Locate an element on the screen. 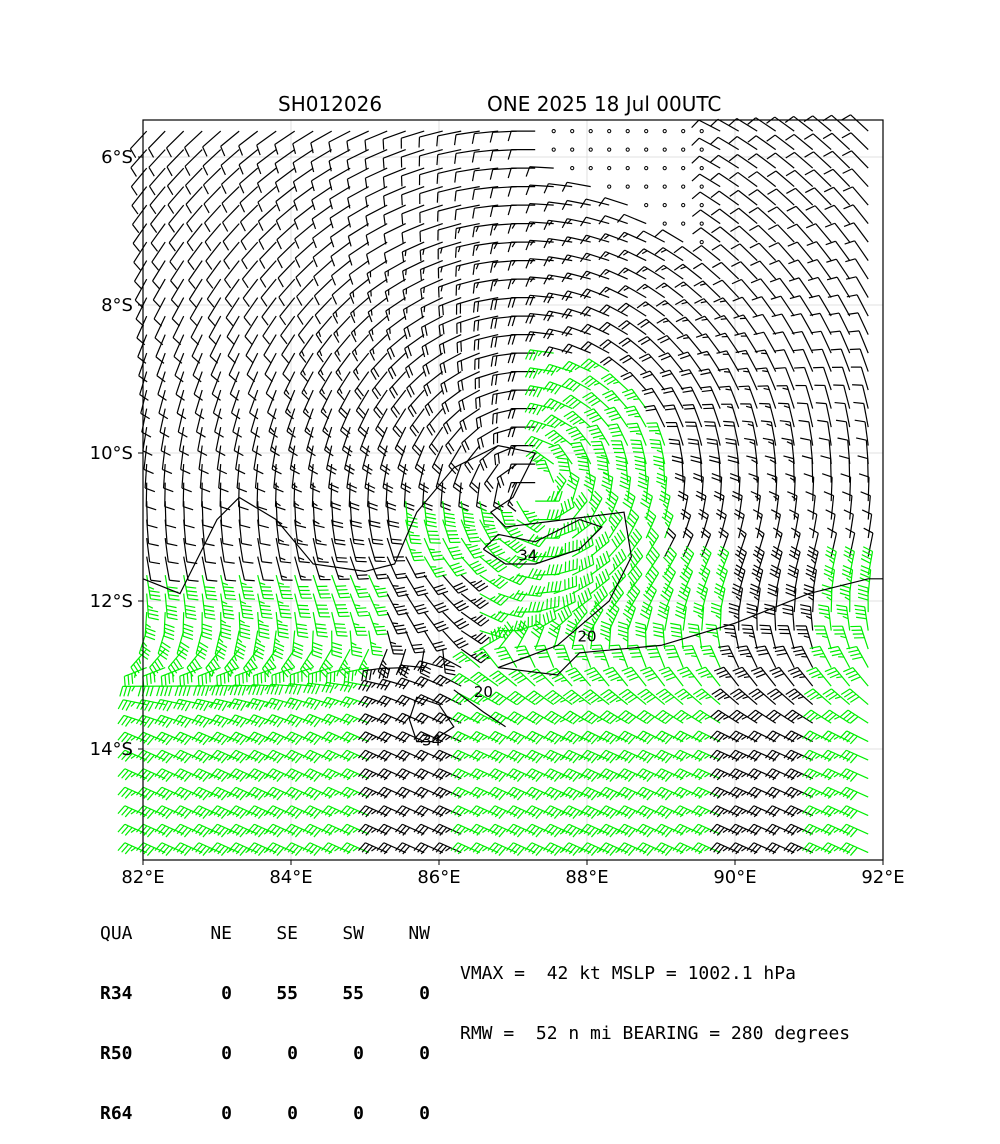 Image resolution: width=1000 pixels, height=1144 pixels. r64-label: R64 is located at coordinates (133, 1114).